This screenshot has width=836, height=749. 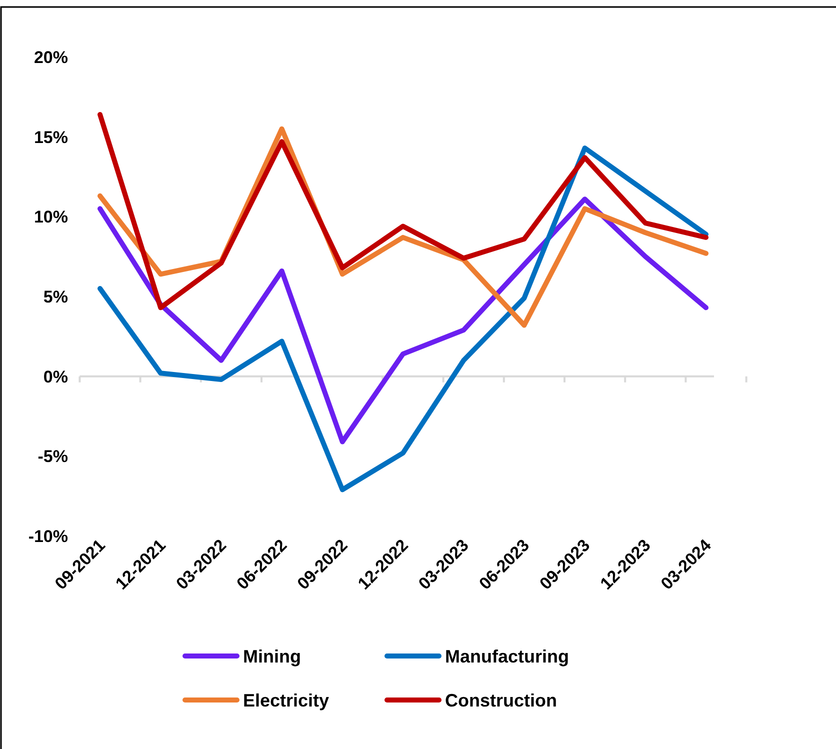 I want to click on legend-label: Construction, so click(x=501, y=700).